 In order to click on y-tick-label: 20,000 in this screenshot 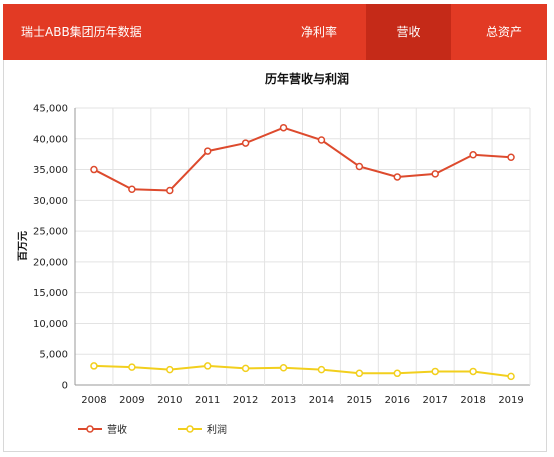, I will do `click(50, 262)`.